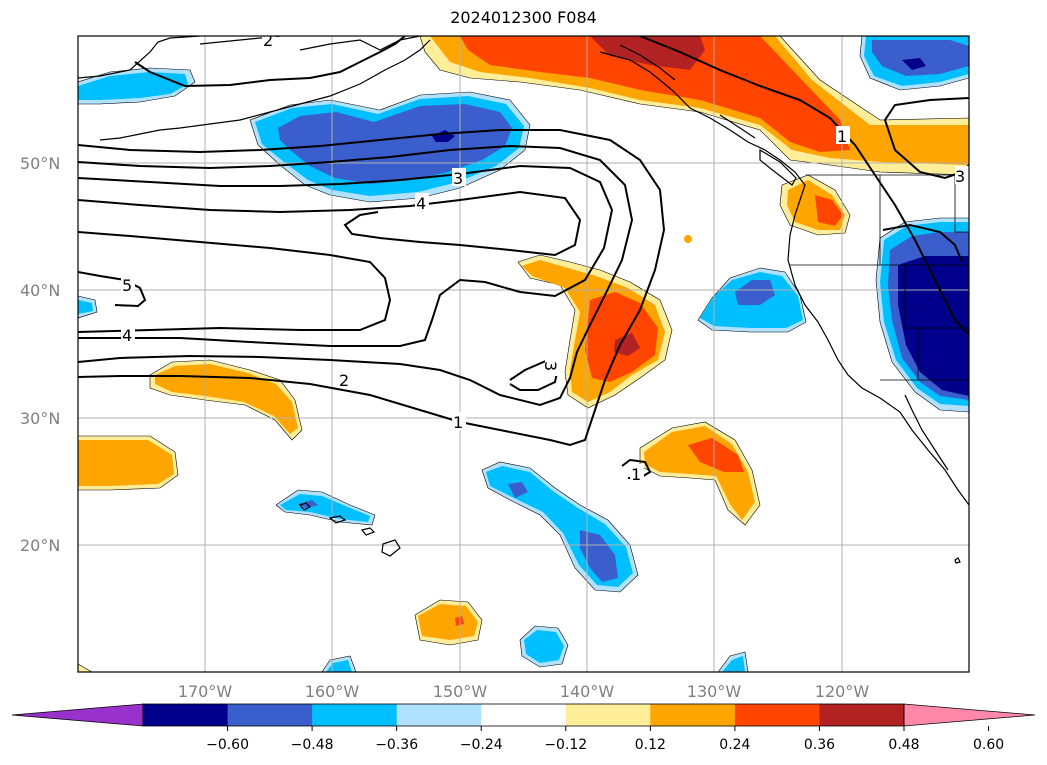  I want to click on contour-label-3-right: 3, so click(960, 176).